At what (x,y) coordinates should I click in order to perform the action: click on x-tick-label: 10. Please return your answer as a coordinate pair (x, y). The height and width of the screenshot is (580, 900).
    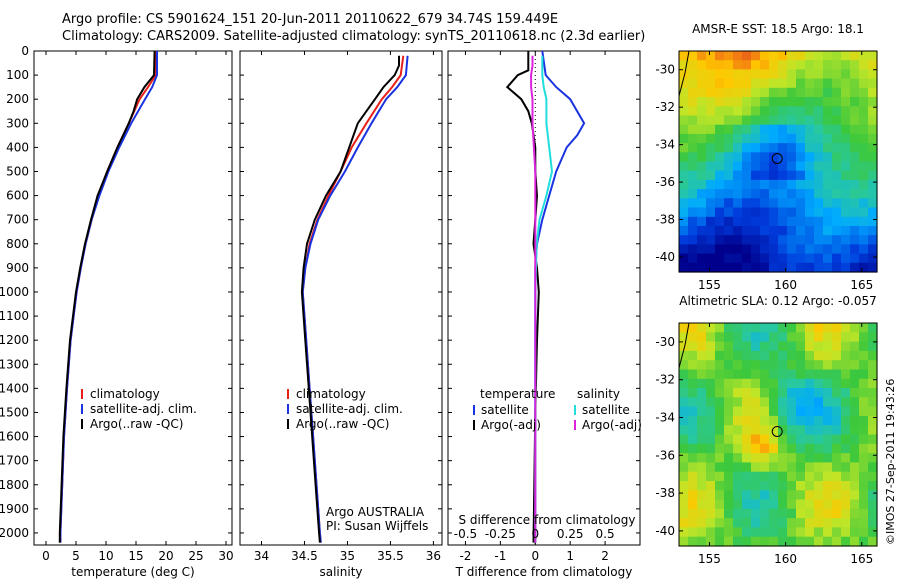
    Looking at the image, I should click on (105, 556).